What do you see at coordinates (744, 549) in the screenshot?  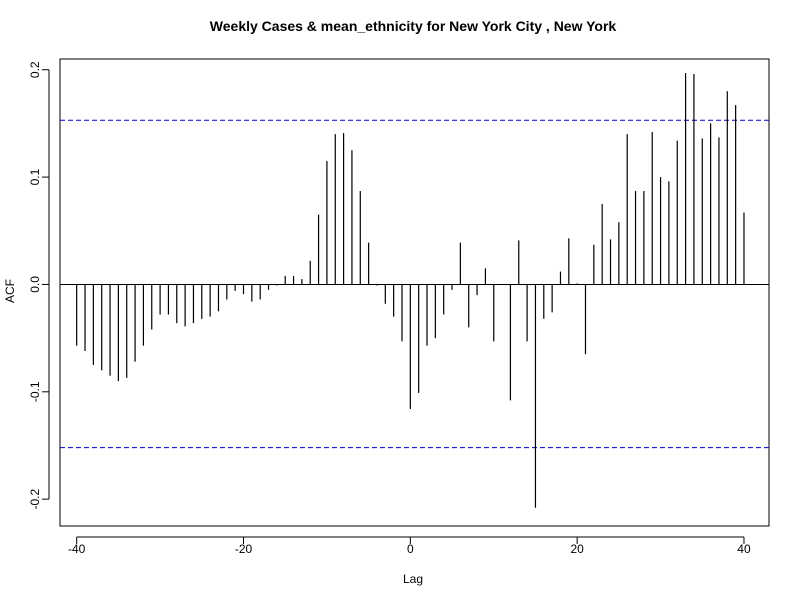 I see `x-tick-label: 40` at bounding box center [744, 549].